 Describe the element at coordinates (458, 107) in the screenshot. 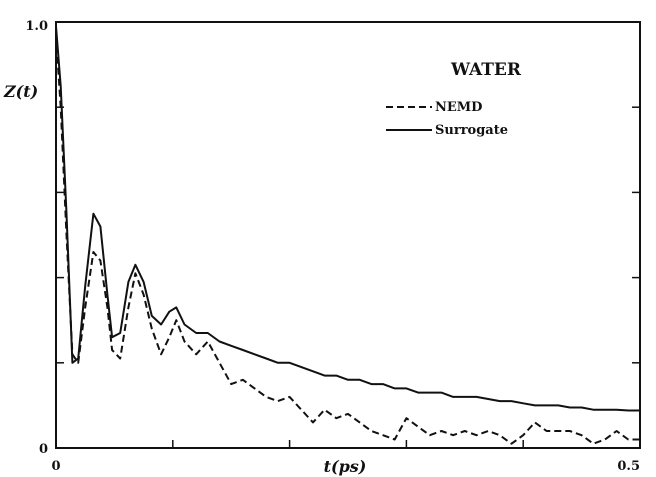

I see `legend-label-nemd: NEMD` at that location.